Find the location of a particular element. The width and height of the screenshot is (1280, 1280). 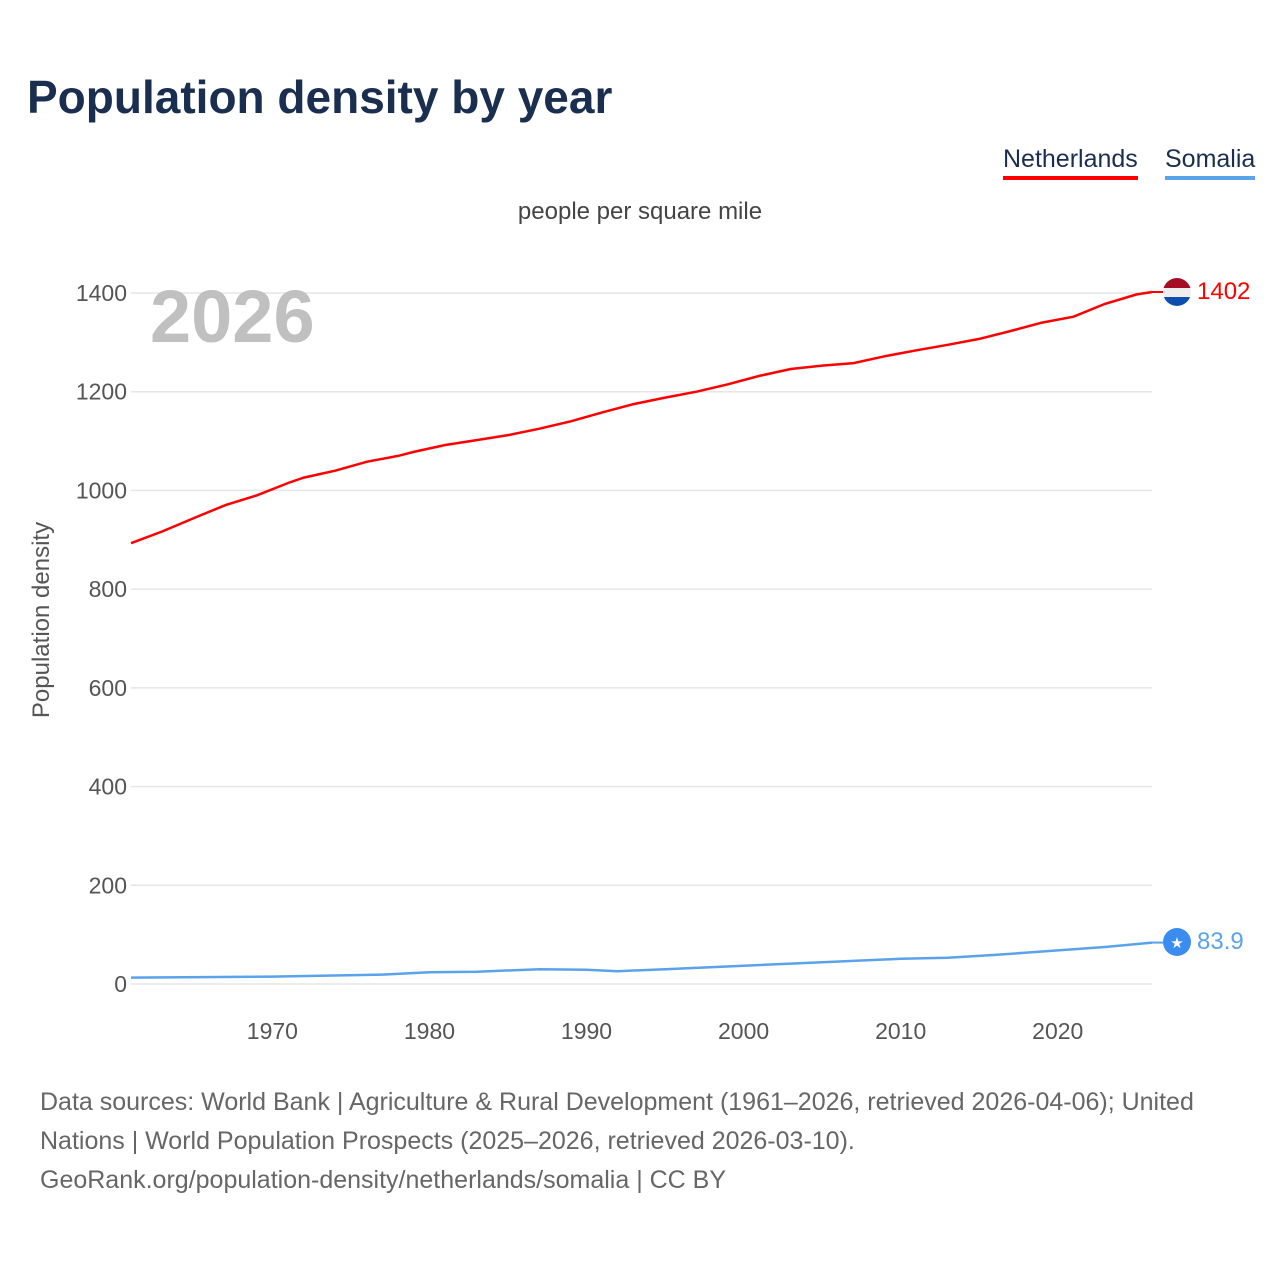

x-tick-label: 2020 is located at coordinates (1057, 1031).